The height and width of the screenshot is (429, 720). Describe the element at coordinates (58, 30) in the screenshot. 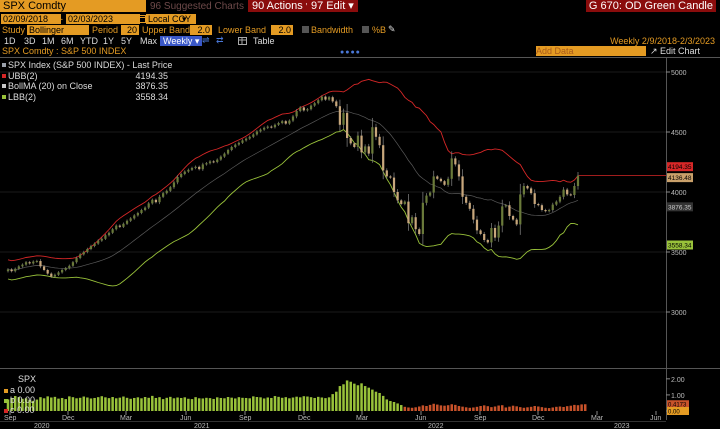

I see `study-select: Bollinger` at that location.